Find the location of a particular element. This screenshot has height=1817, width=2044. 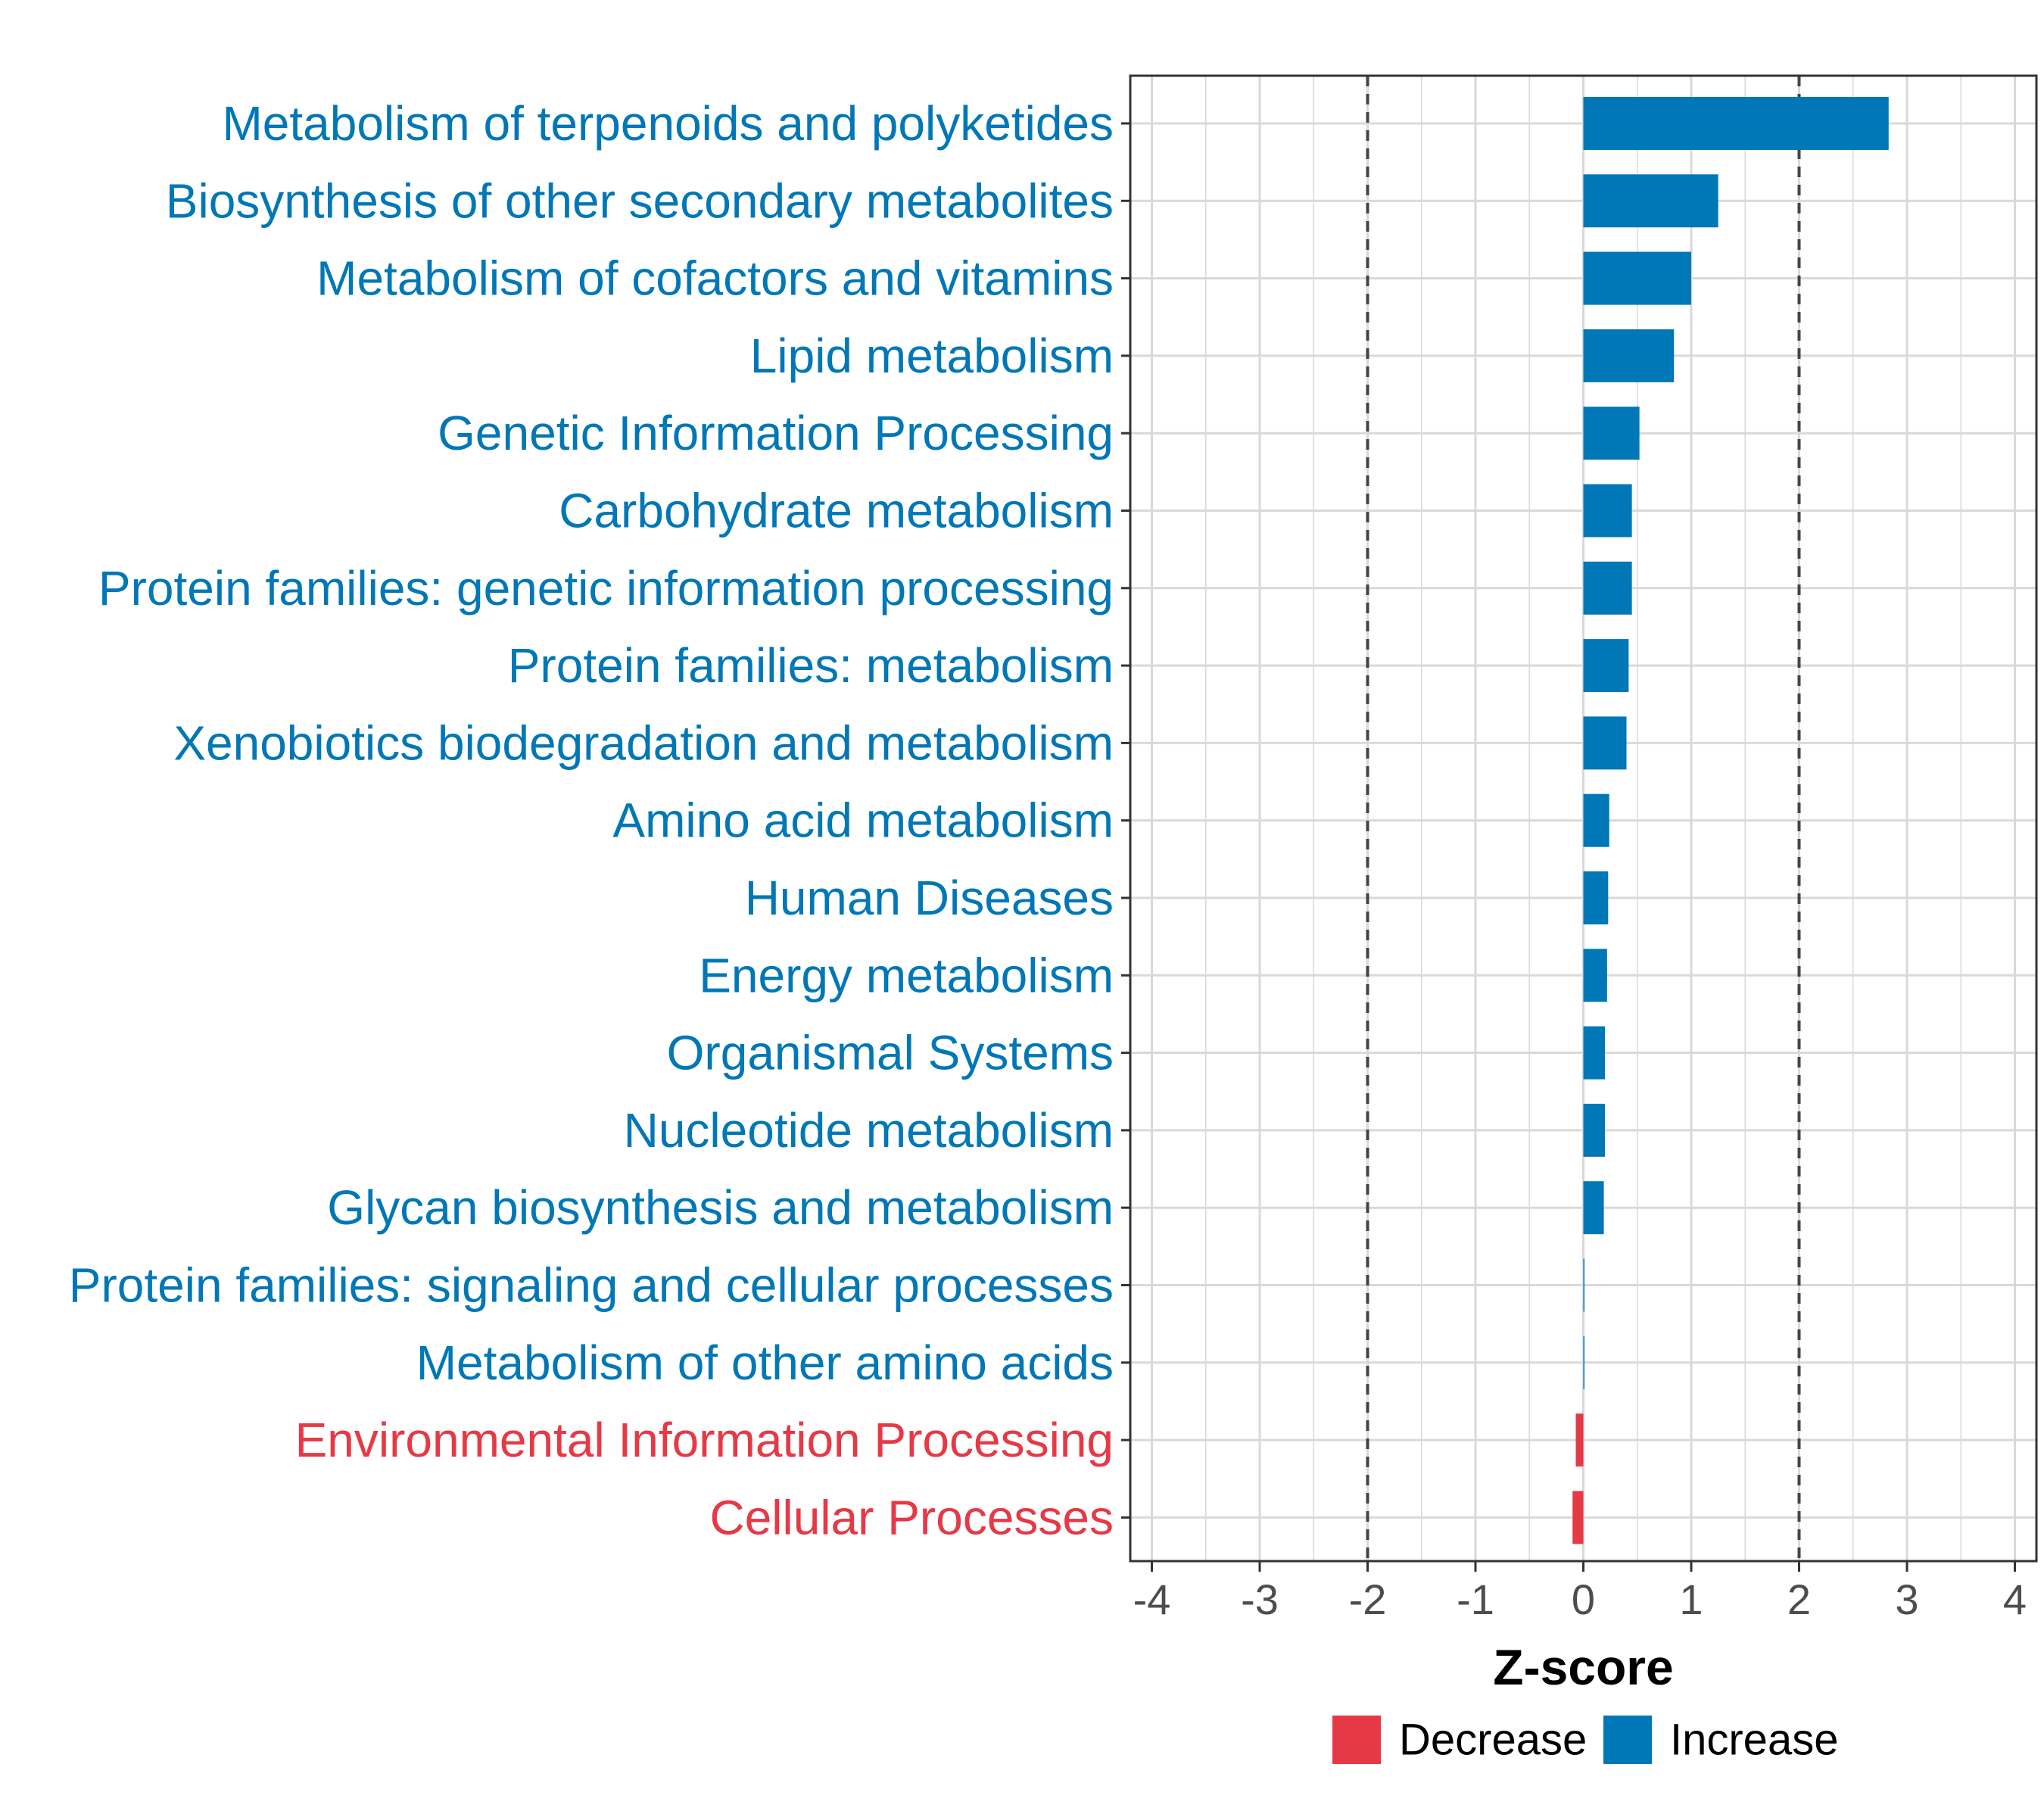

bars is located at coordinates (1730, 821).